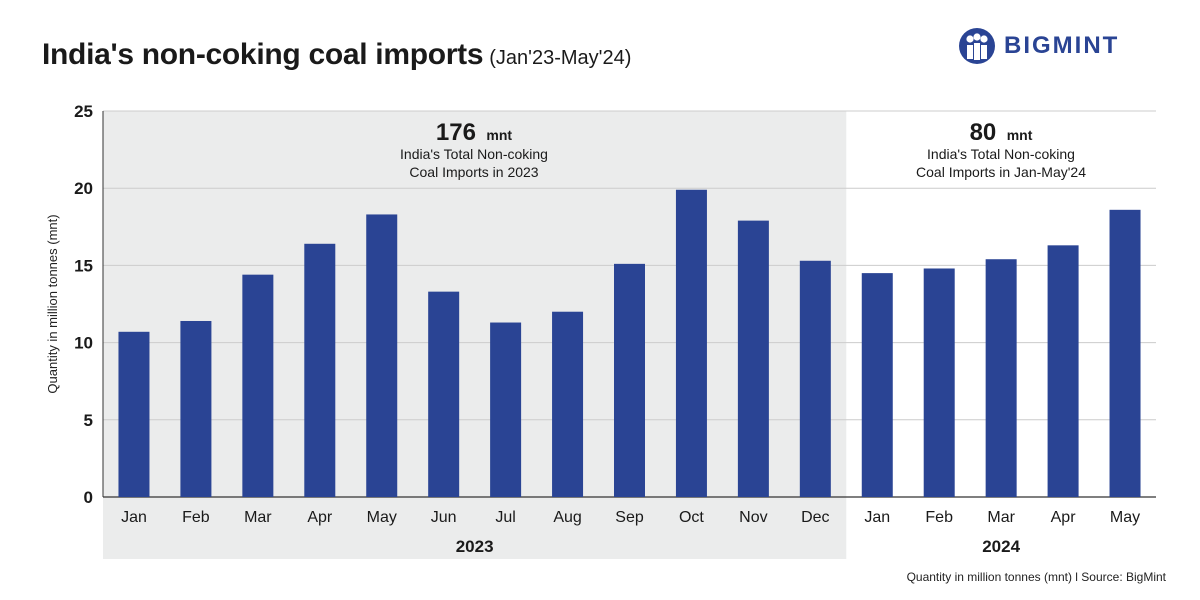 The width and height of the screenshot is (1200, 600). I want to click on svg-text: 176 mnt, so click(474, 132).